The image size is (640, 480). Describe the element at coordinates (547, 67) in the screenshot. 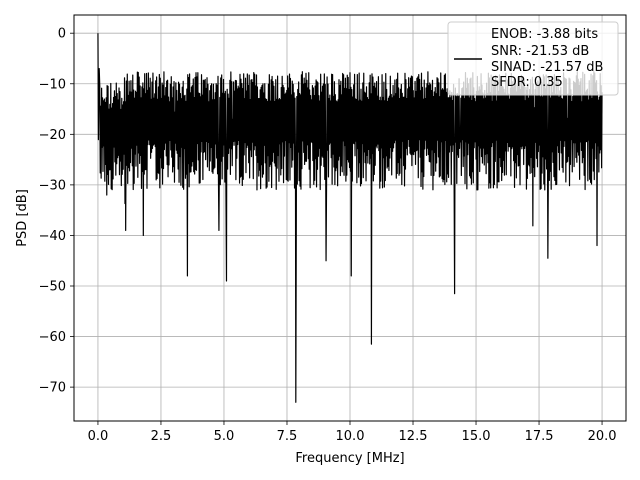

I see `legend-entry-sinad: SINAD: -21.57 dB` at that location.